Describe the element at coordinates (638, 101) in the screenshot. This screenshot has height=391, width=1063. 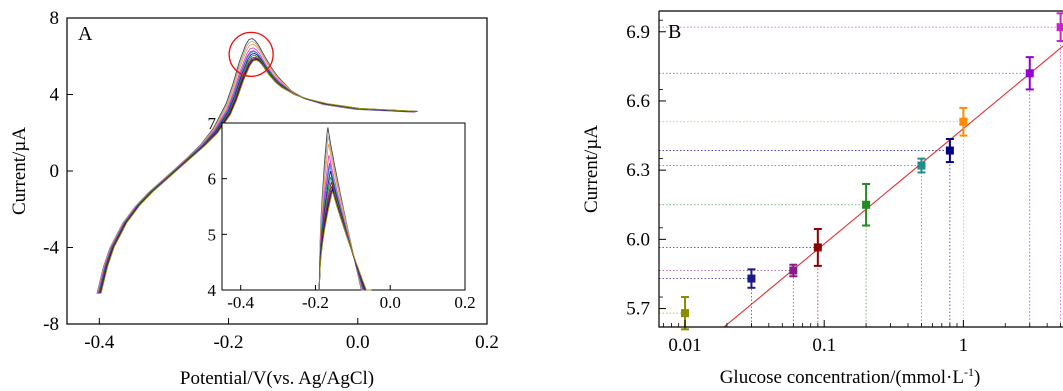
I see `y-tick-label: 6.6` at that location.